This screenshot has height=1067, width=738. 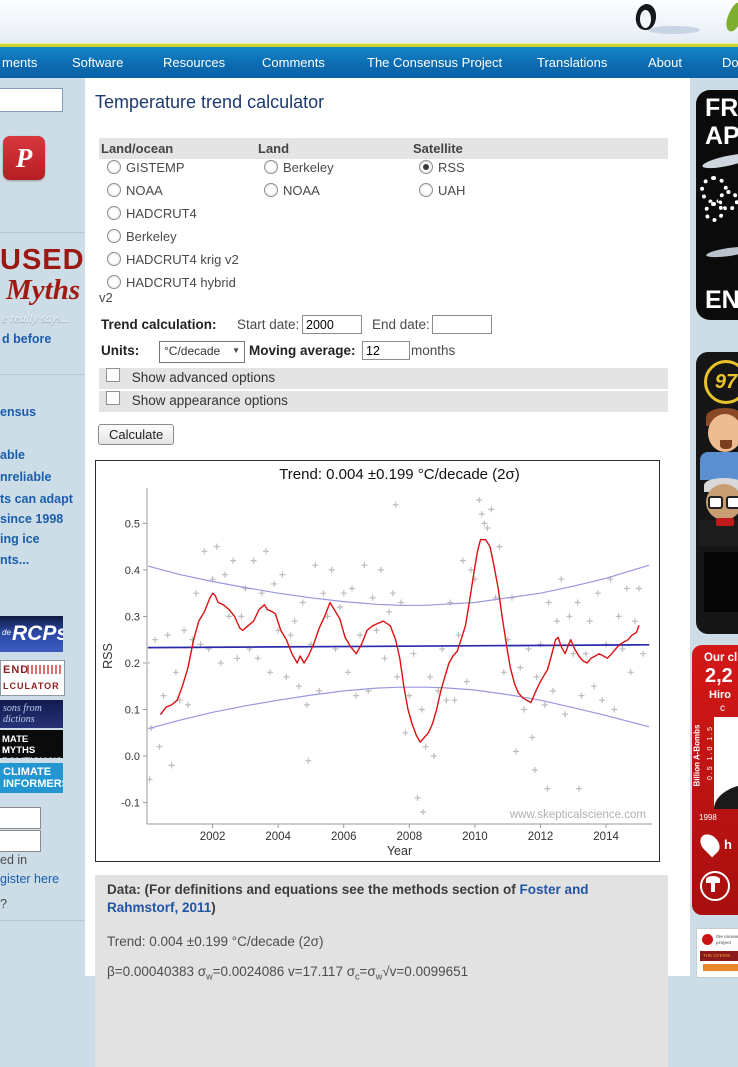 I want to click on lessons-from-predictions-banner: sons from dictions, so click(x=31, y=714).